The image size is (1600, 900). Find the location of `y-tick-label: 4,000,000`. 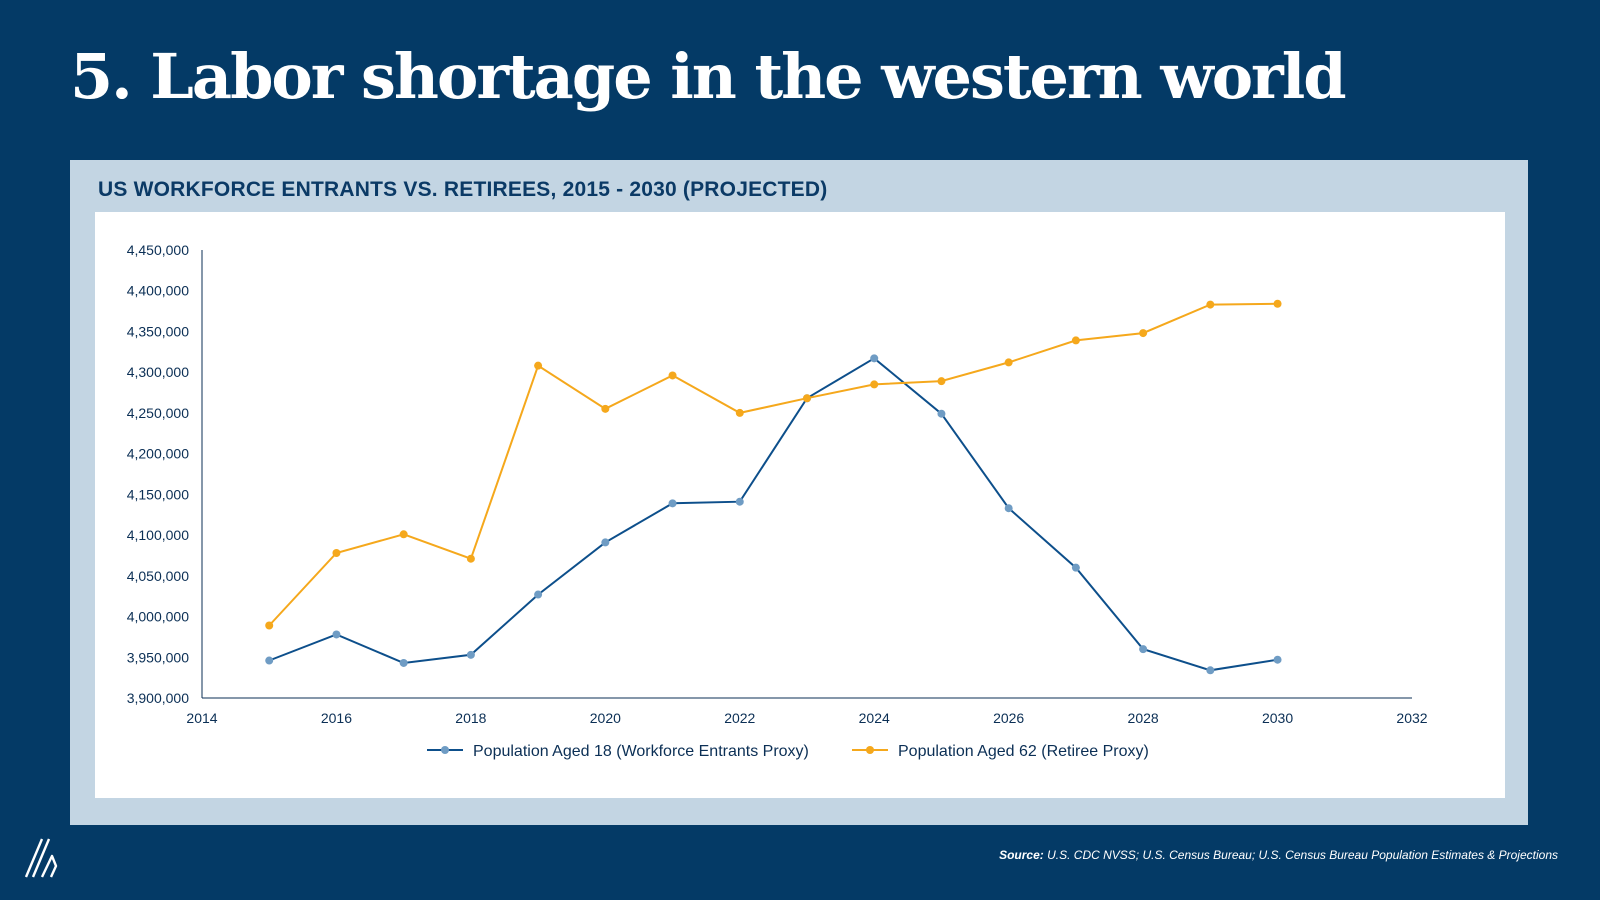

y-tick-label: 4,000,000 is located at coordinates (158, 617).